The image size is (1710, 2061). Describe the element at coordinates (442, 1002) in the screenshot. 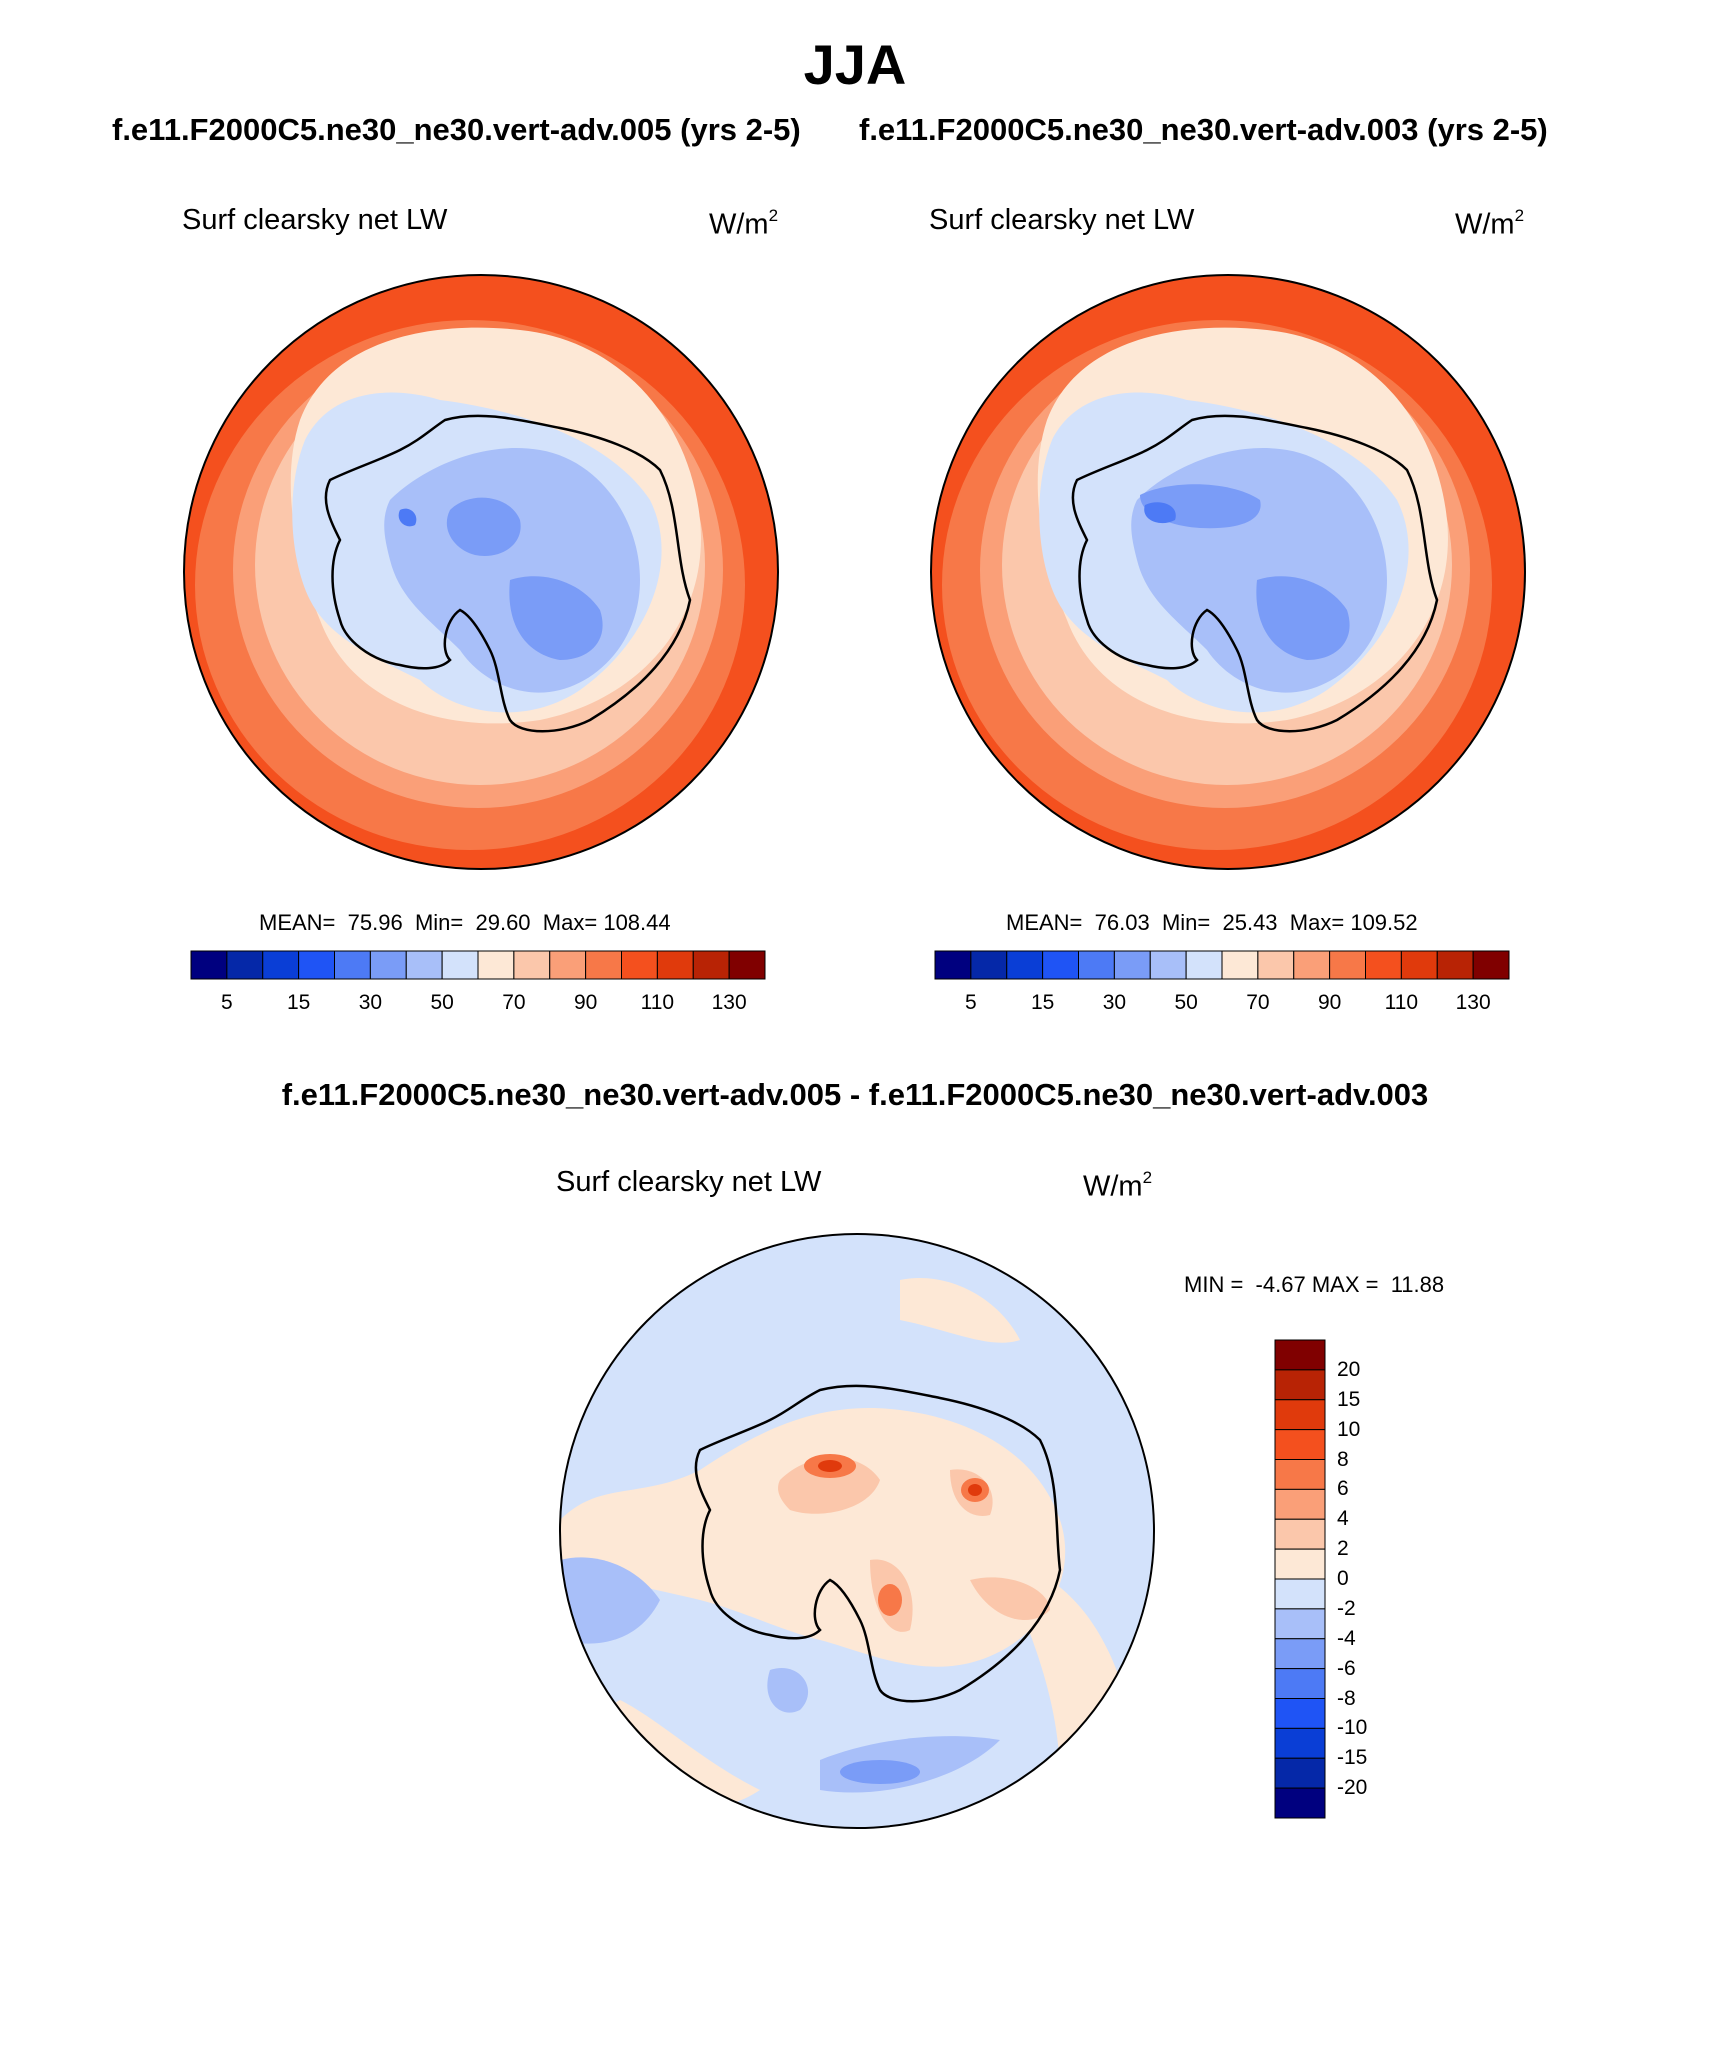

I see `left-colorbar-tick-label: 50` at that location.